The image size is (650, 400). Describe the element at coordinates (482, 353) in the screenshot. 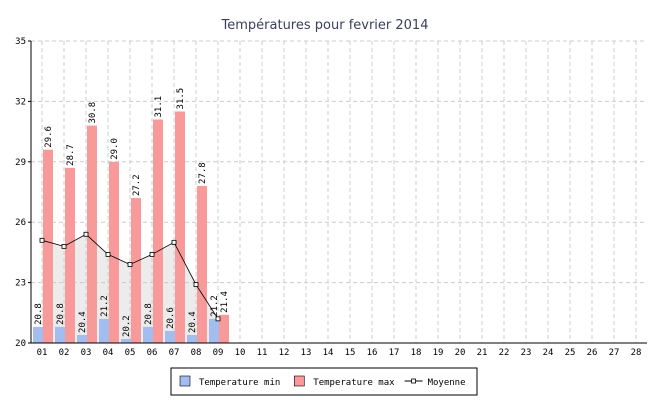

I see `x-tick-label: 21` at that location.